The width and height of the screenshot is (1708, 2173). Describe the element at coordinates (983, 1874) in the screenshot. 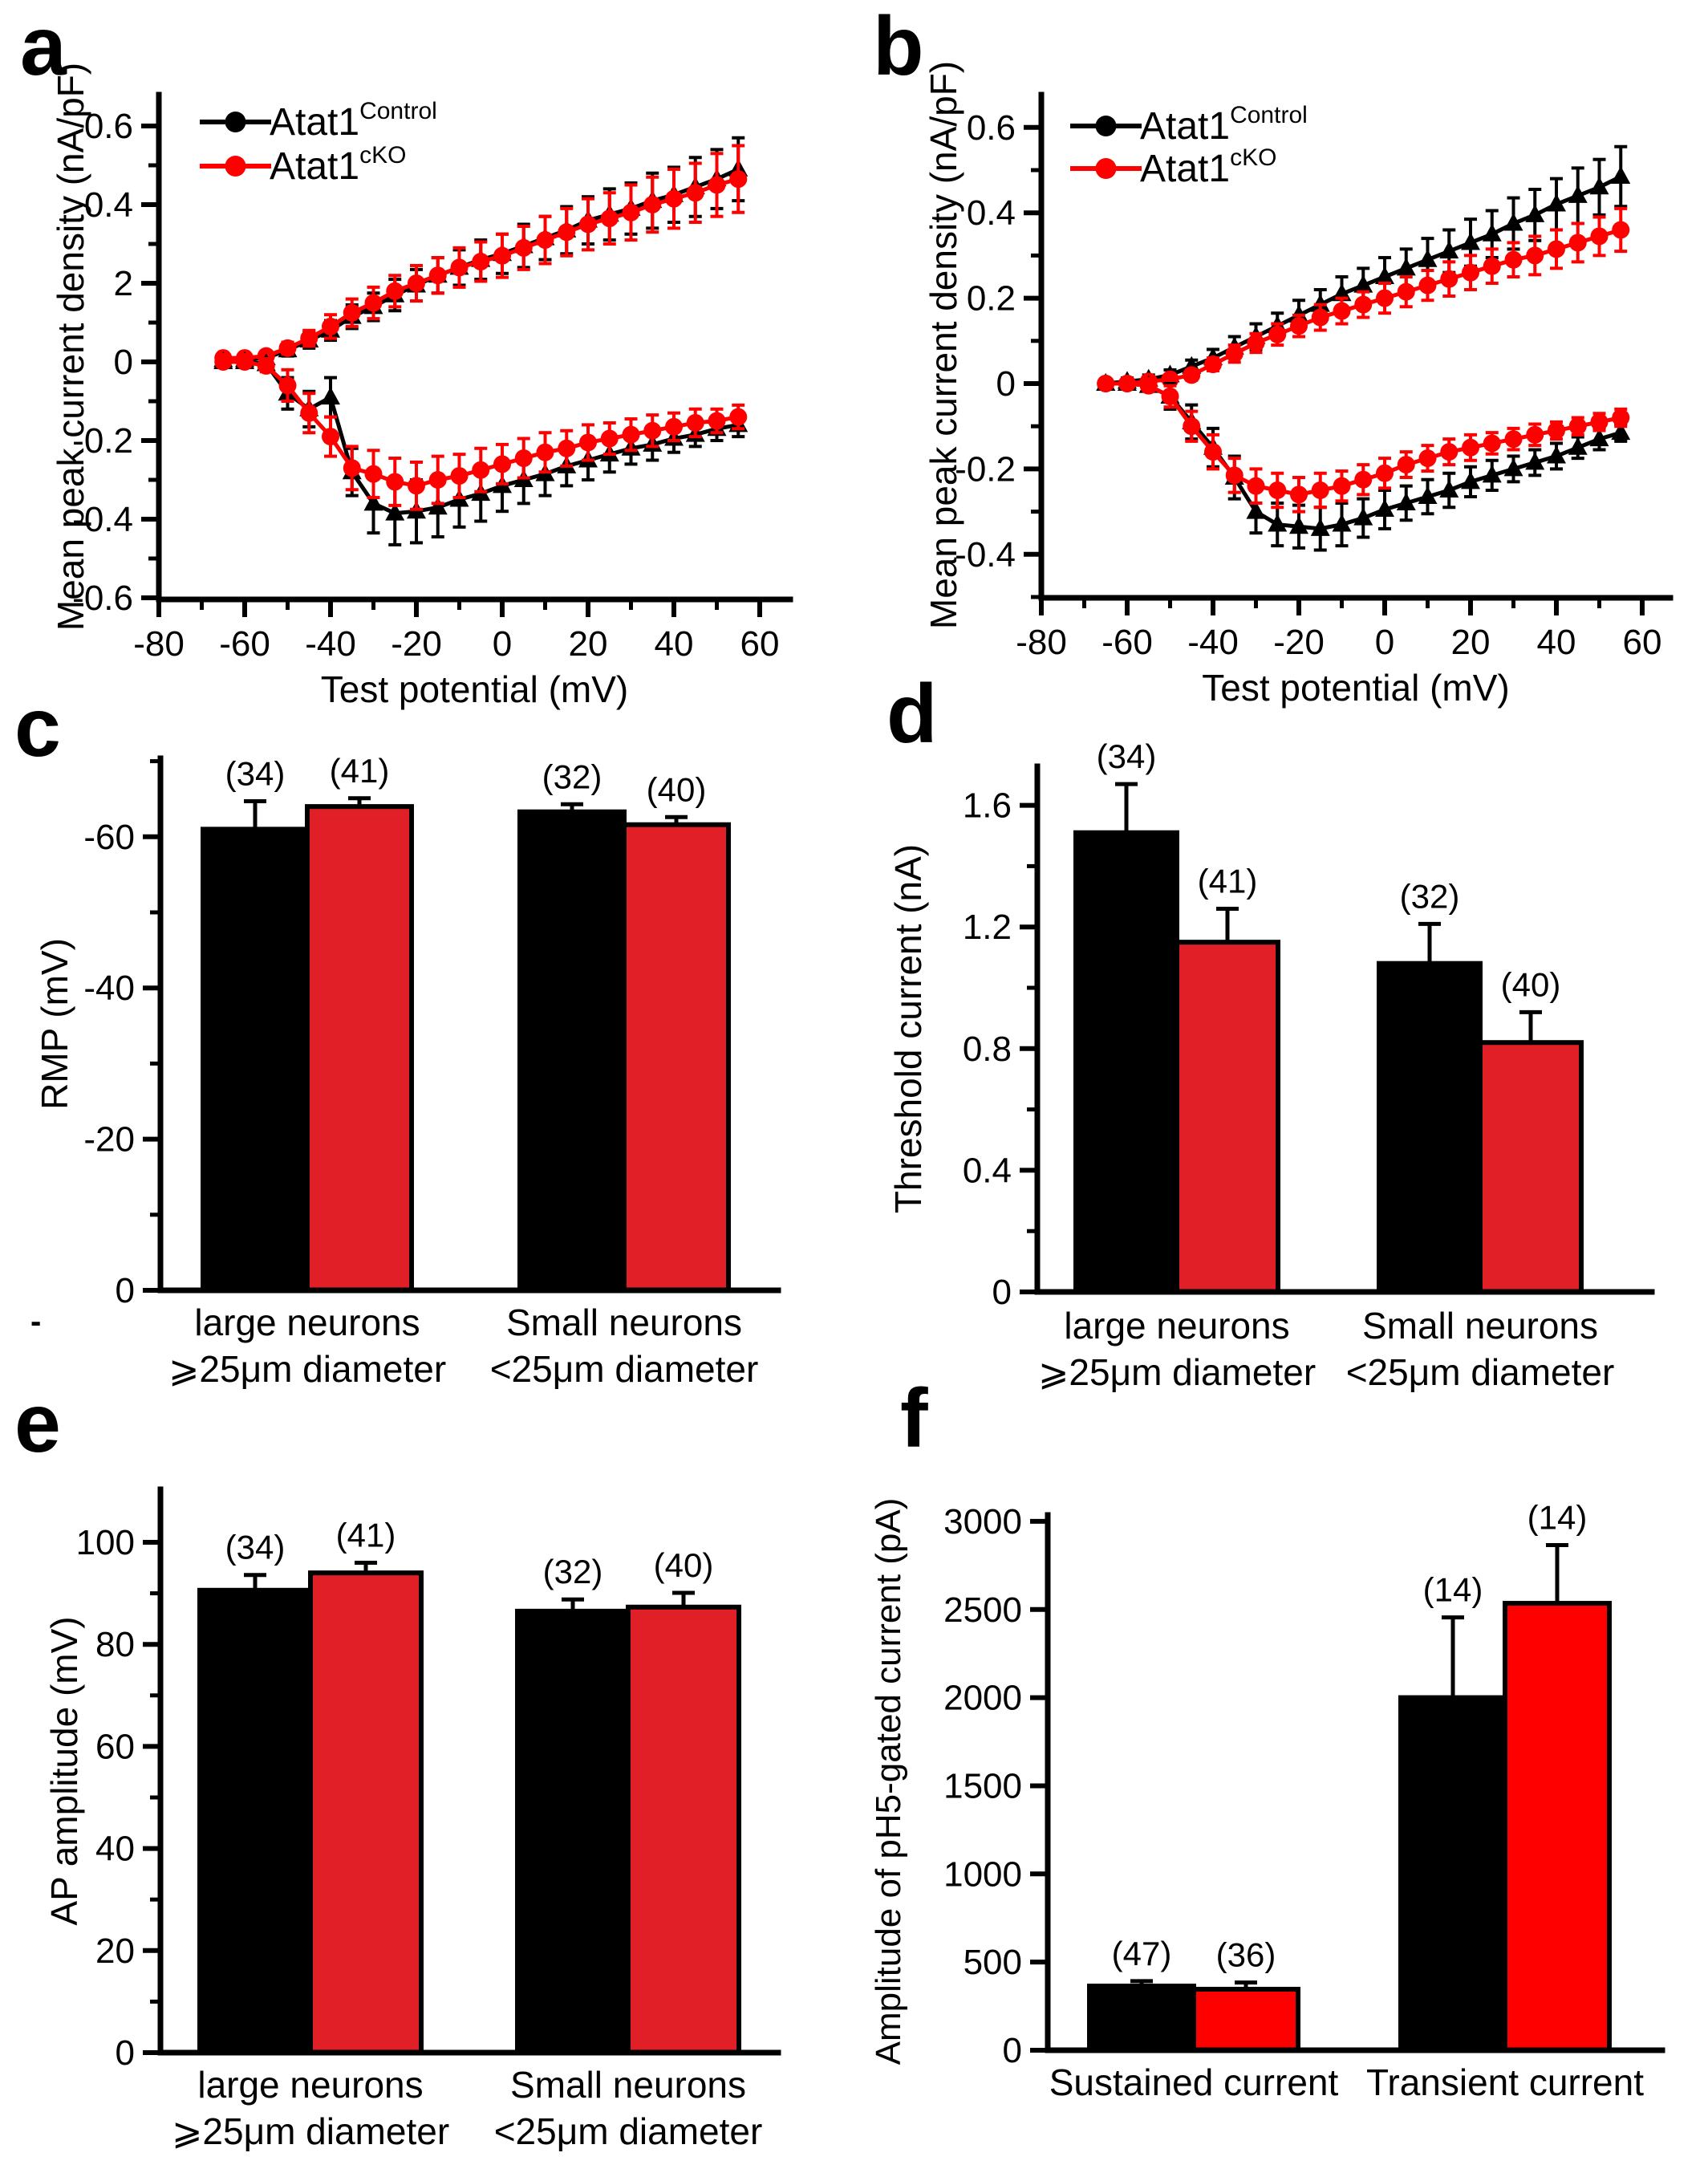

I see `y-tick-label: 1000` at that location.